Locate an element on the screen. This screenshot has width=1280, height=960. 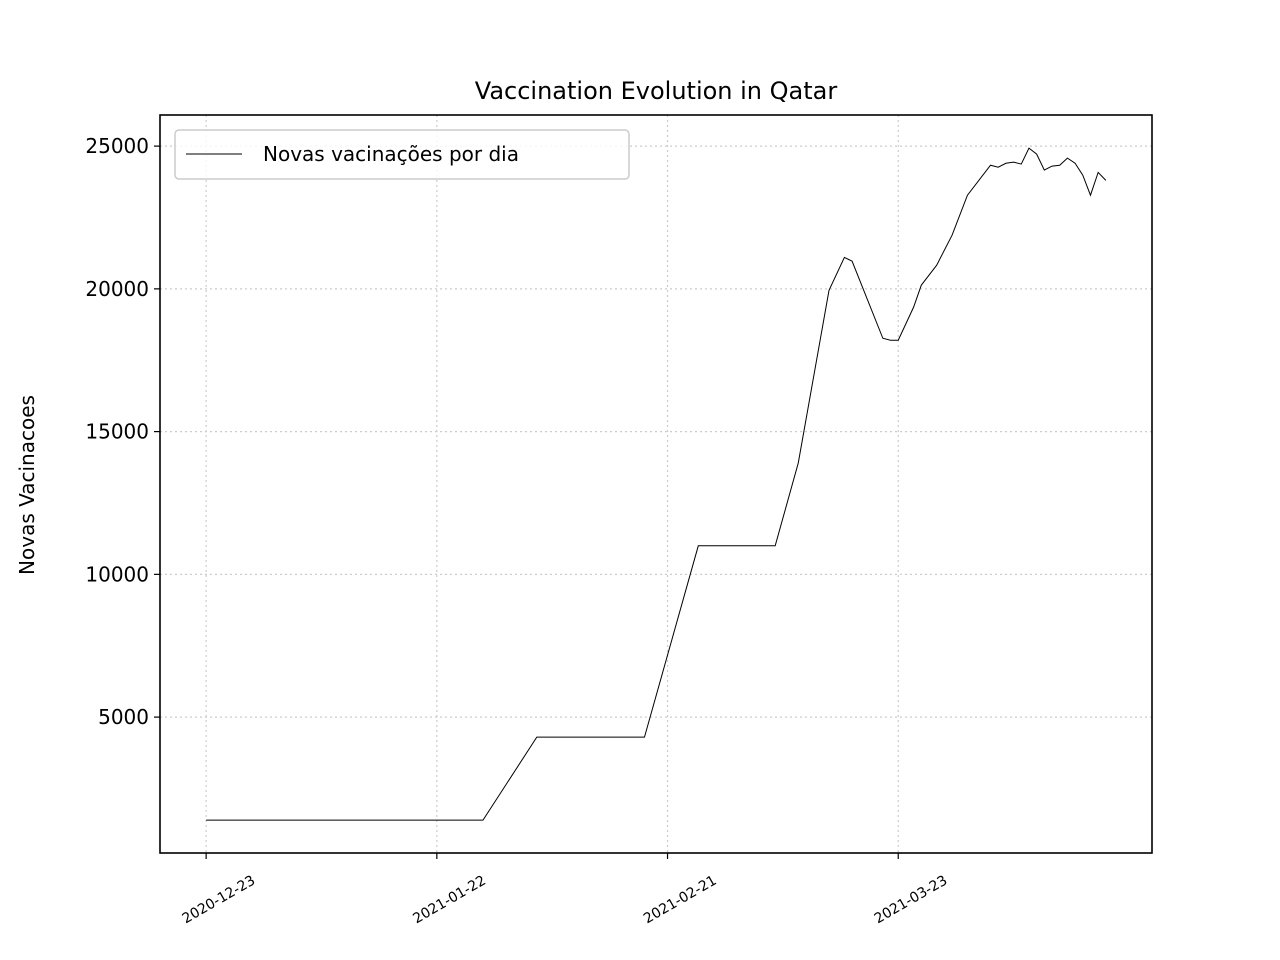
y-tick-label: 5000 is located at coordinates (123, 717).